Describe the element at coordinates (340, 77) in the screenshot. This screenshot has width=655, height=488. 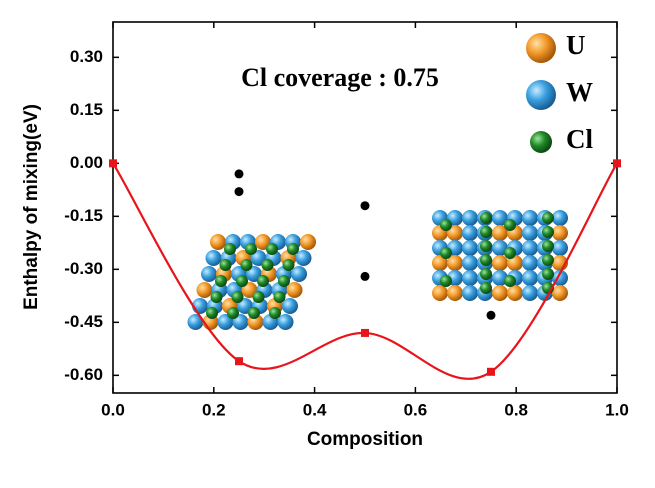
I see `annotation: Cl coverage : 0.75` at that location.